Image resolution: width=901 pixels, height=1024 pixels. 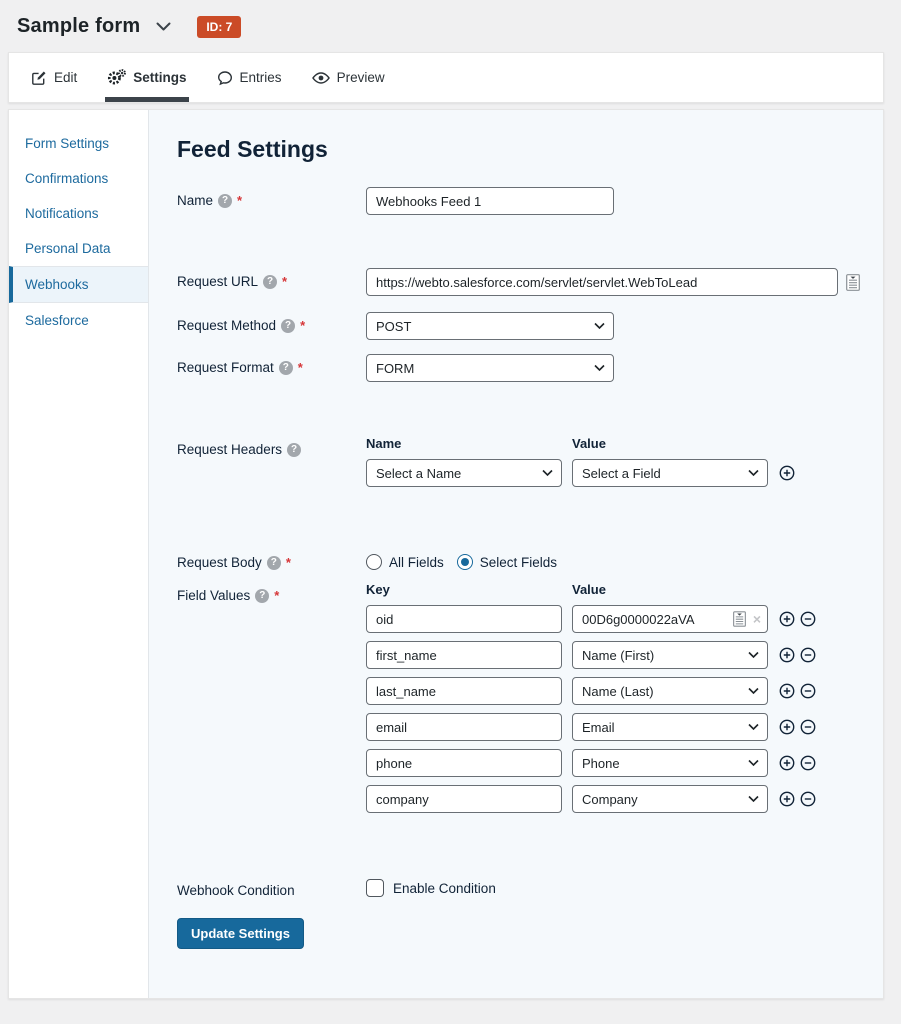 I want to click on eye-icon, so click(x=320, y=77).